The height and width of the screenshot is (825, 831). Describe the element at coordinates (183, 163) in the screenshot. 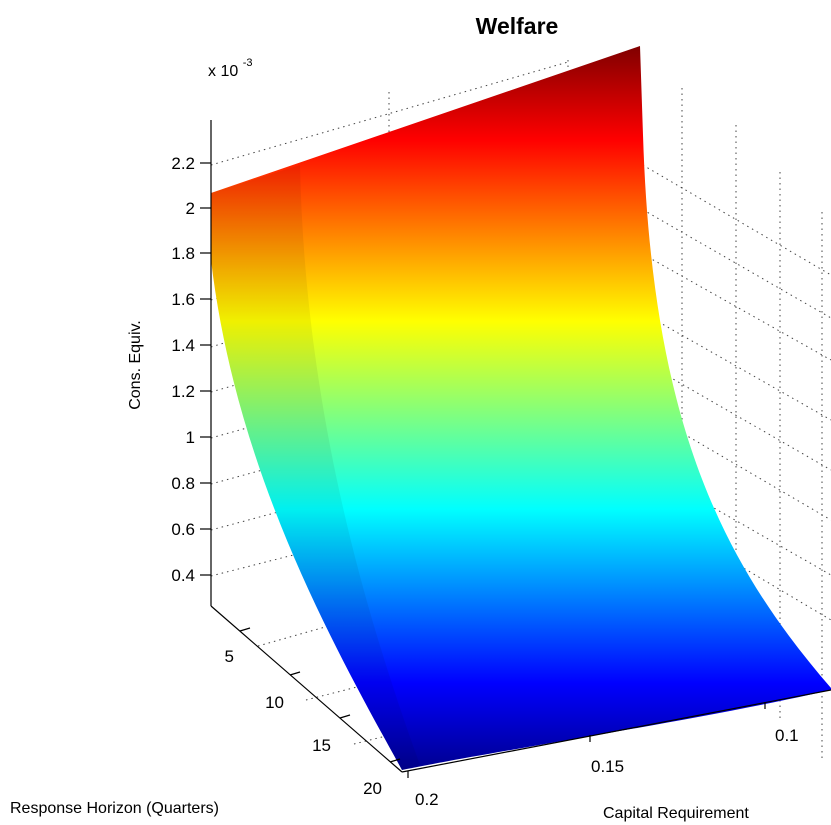

I see `z-tick-label: 2.2` at that location.